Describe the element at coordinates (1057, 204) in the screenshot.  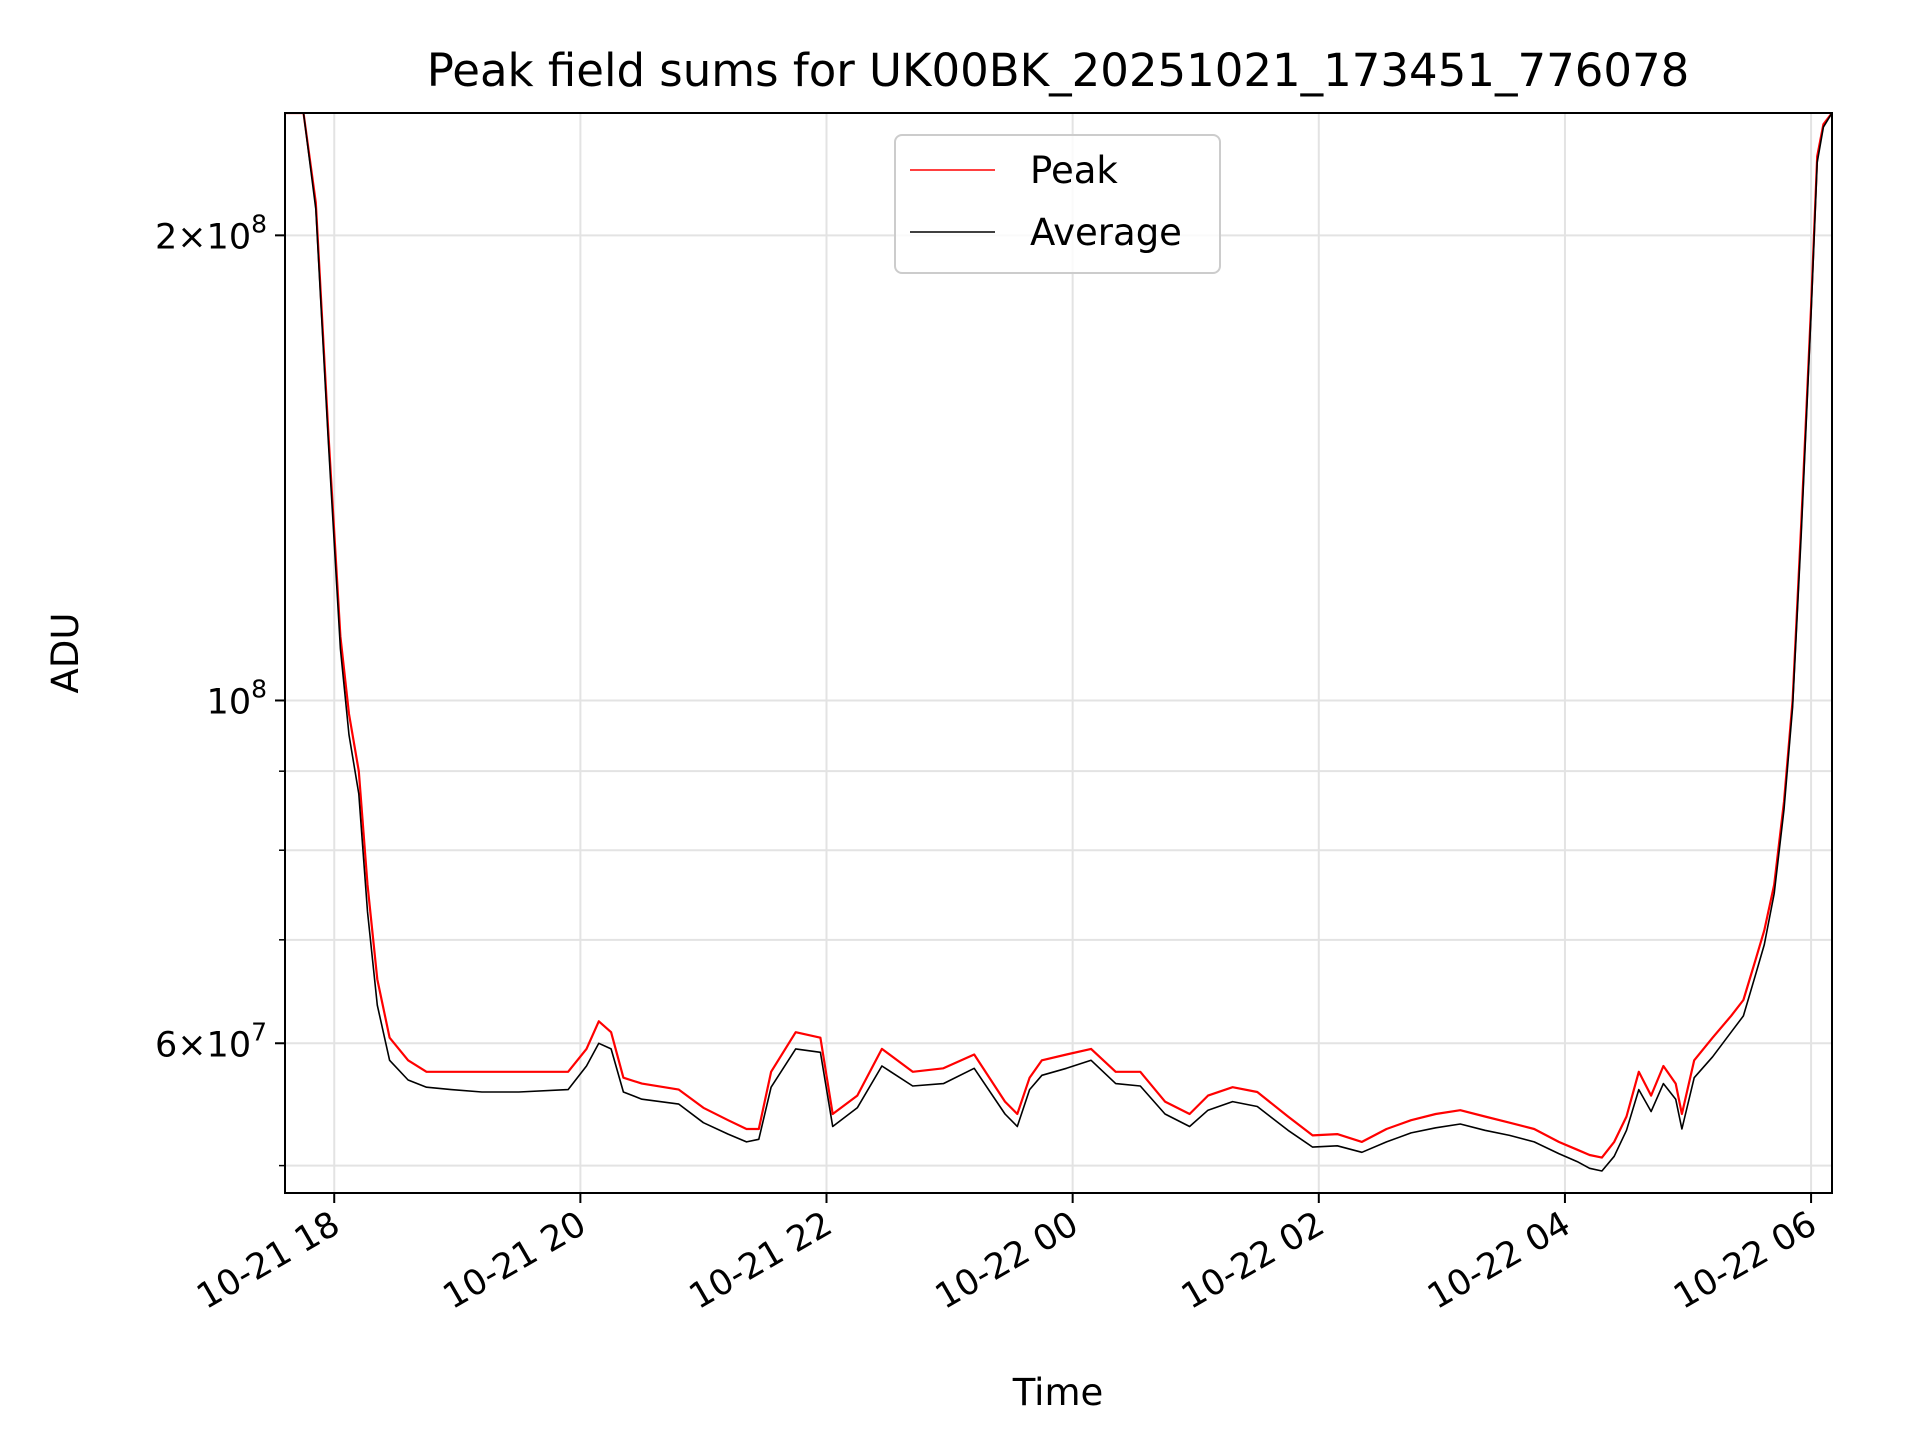
I see `legend: Peak Average` at that location.